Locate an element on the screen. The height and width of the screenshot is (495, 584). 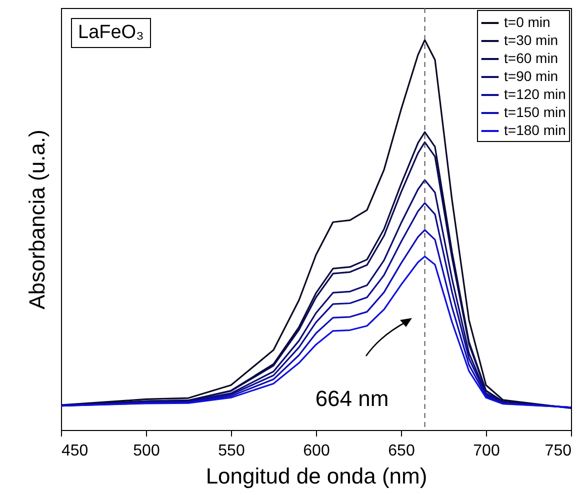
legend-label: t=180 min is located at coordinates (535, 130).